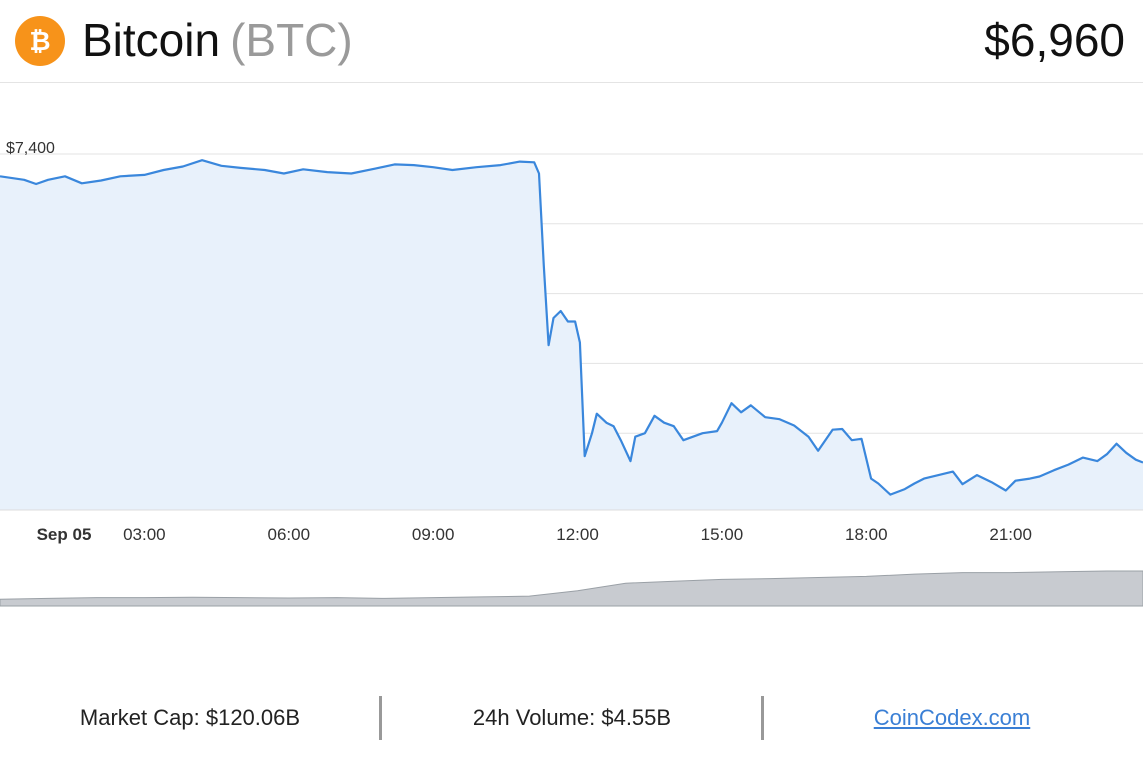  Describe the element at coordinates (288, 534) in the screenshot. I see `x-tick-label: 06:00` at that location.